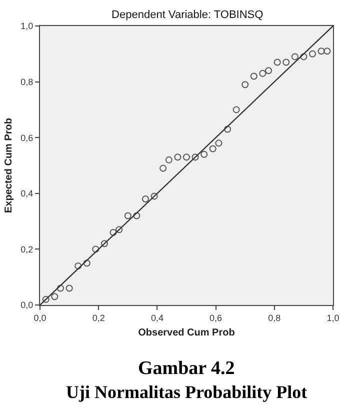  Describe the element at coordinates (274, 317) in the screenshot. I see `x-tick-label: 0,8` at that location.